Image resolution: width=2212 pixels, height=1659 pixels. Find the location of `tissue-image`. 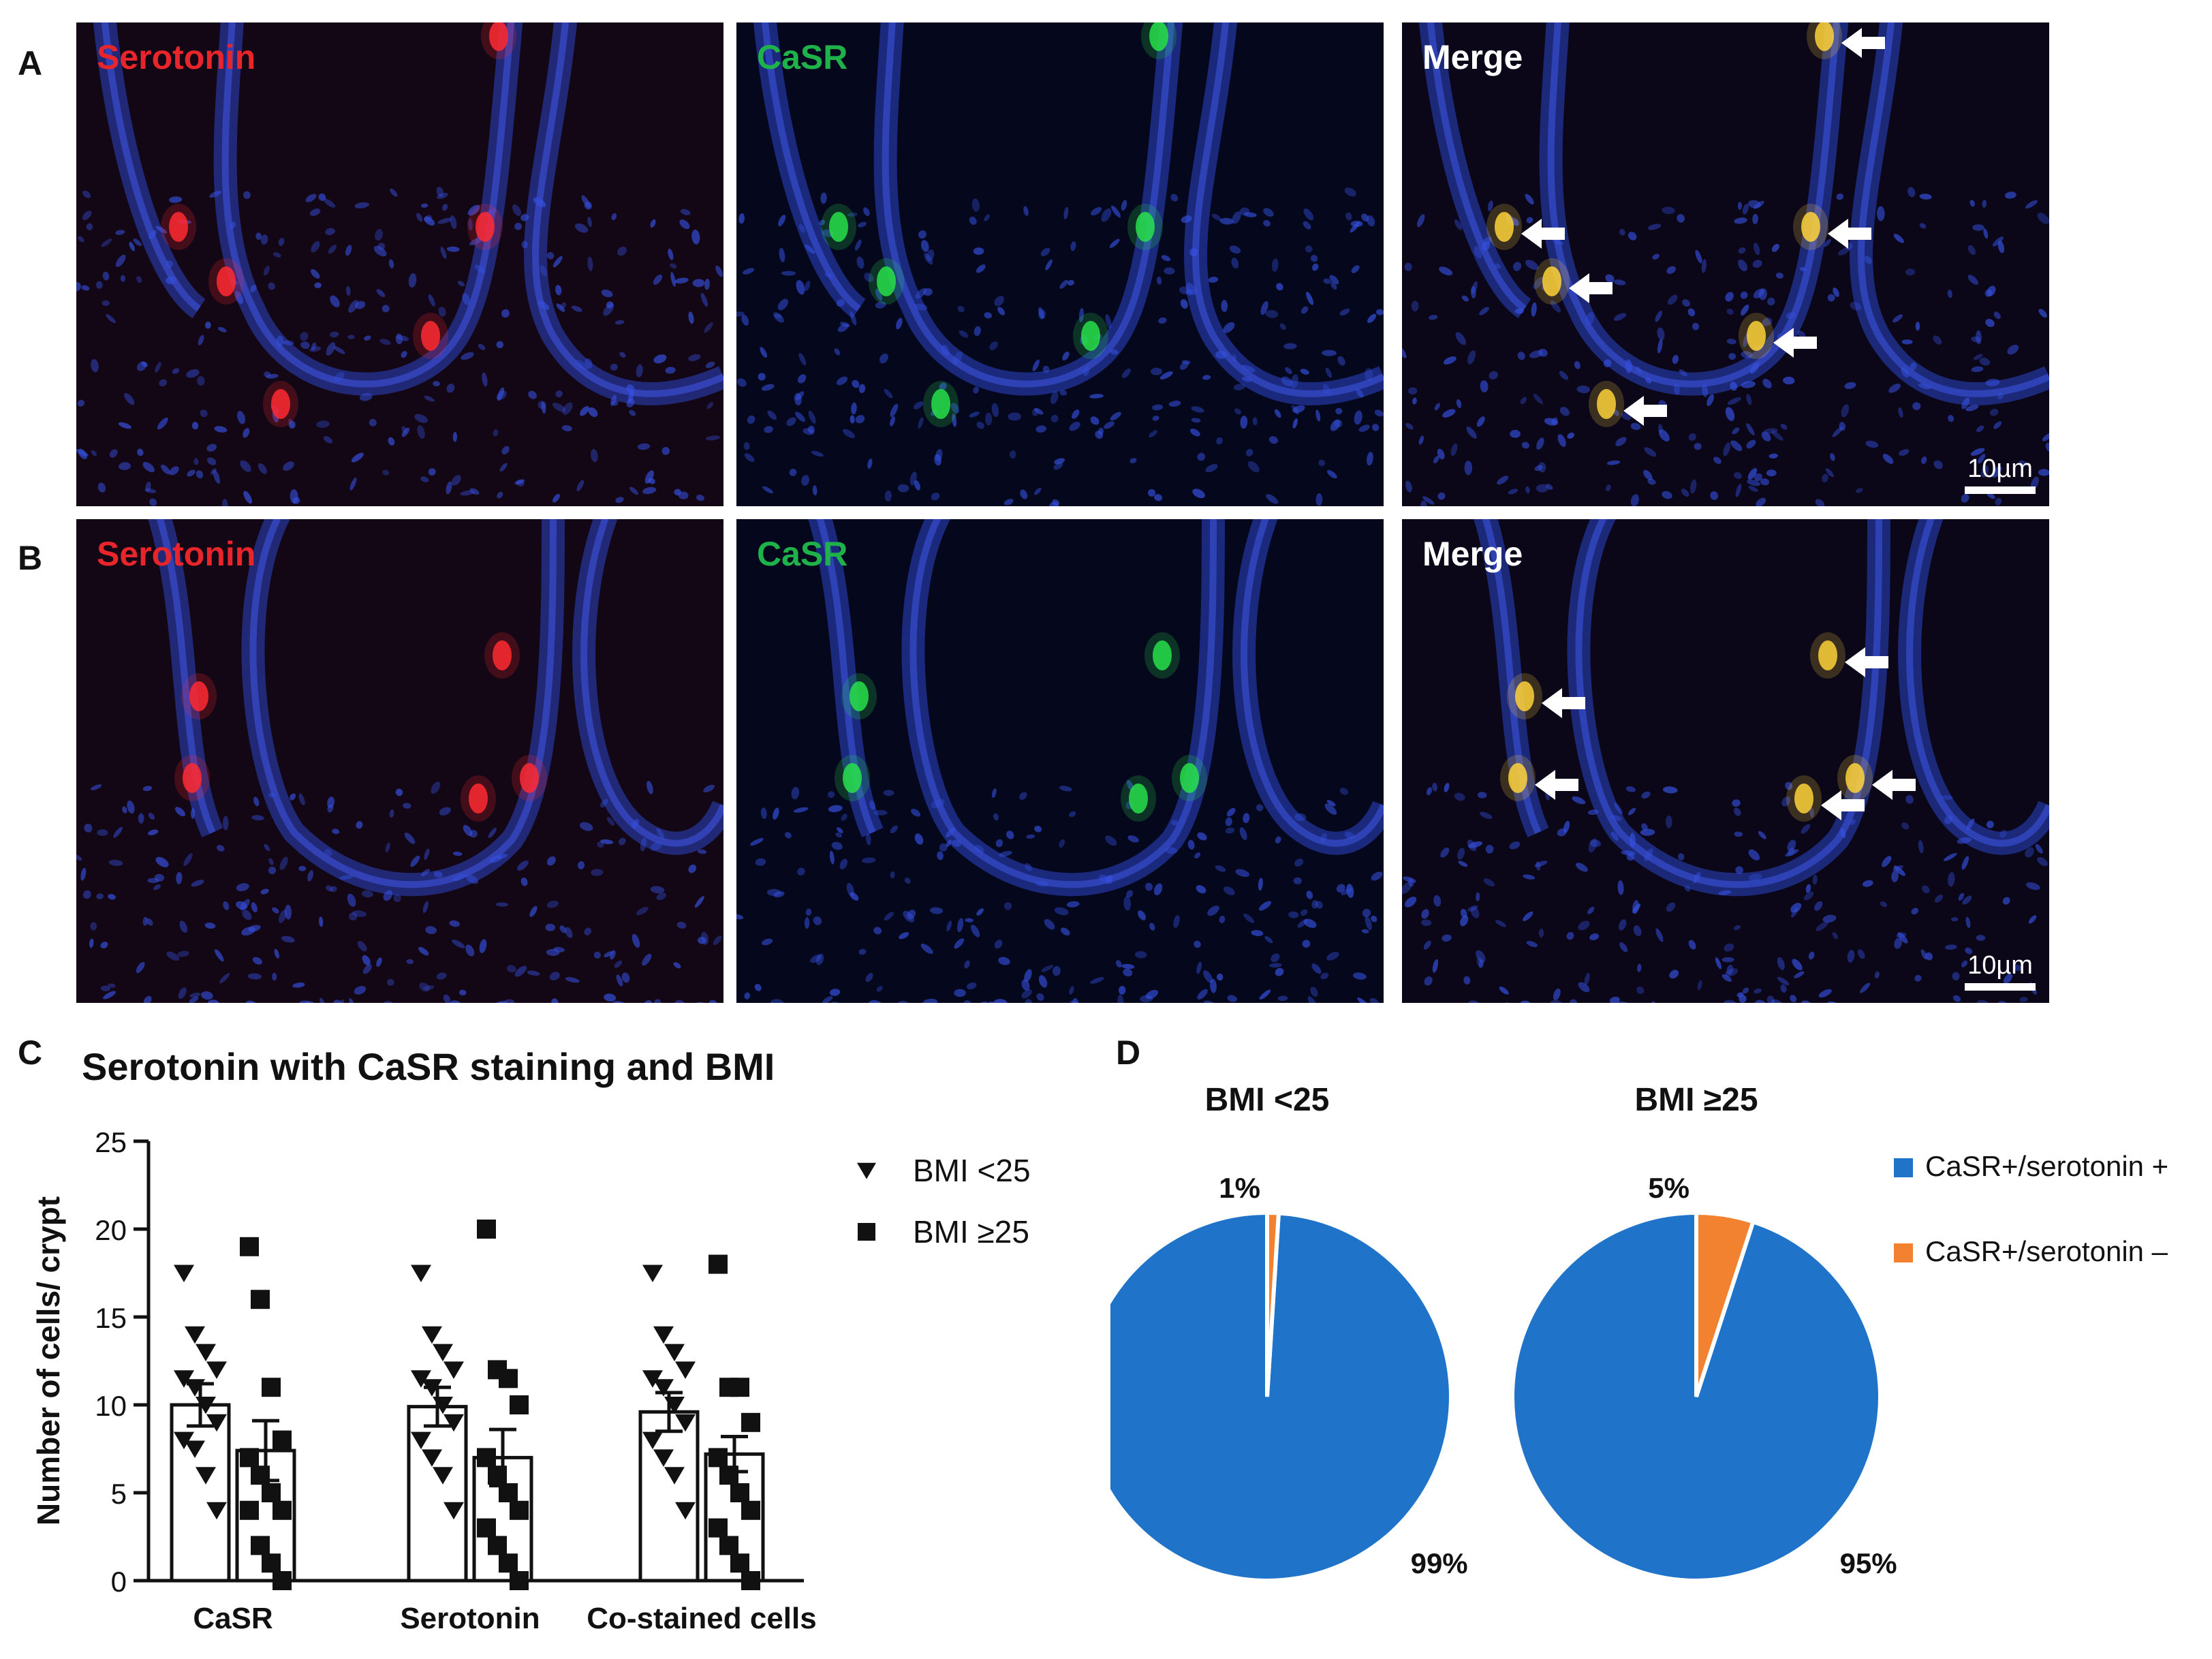

tissue-image is located at coordinates (1725, 264).